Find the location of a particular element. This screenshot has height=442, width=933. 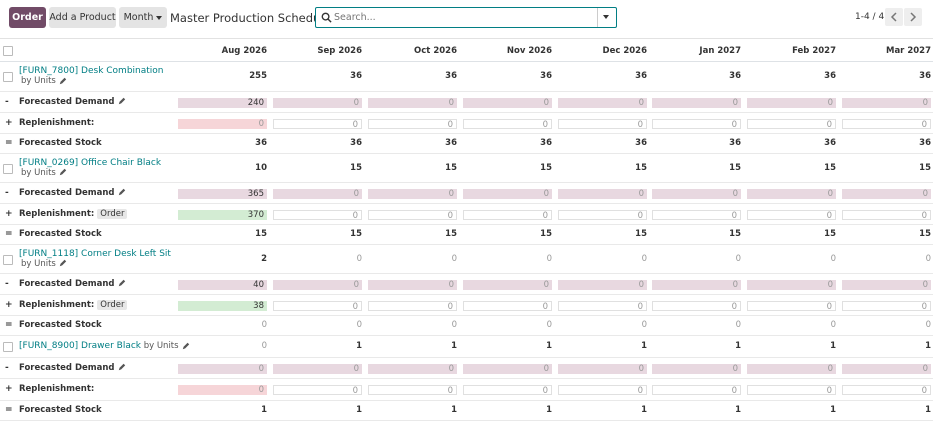

pager-value: 1-4 / 4 is located at coordinates (870, 17).